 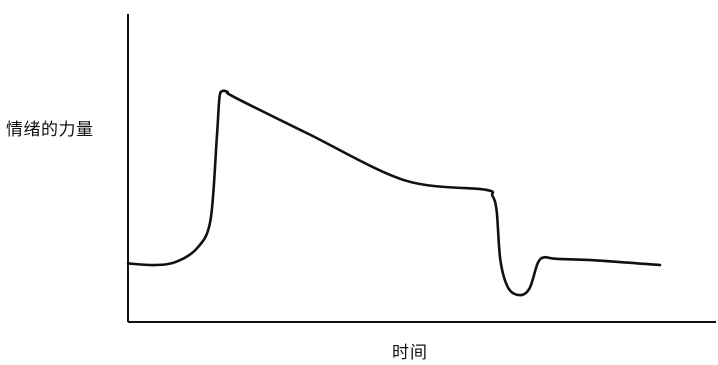 What do you see at coordinates (50, 130) in the screenshot?
I see `y-axis-label: 情绪的力量` at bounding box center [50, 130].